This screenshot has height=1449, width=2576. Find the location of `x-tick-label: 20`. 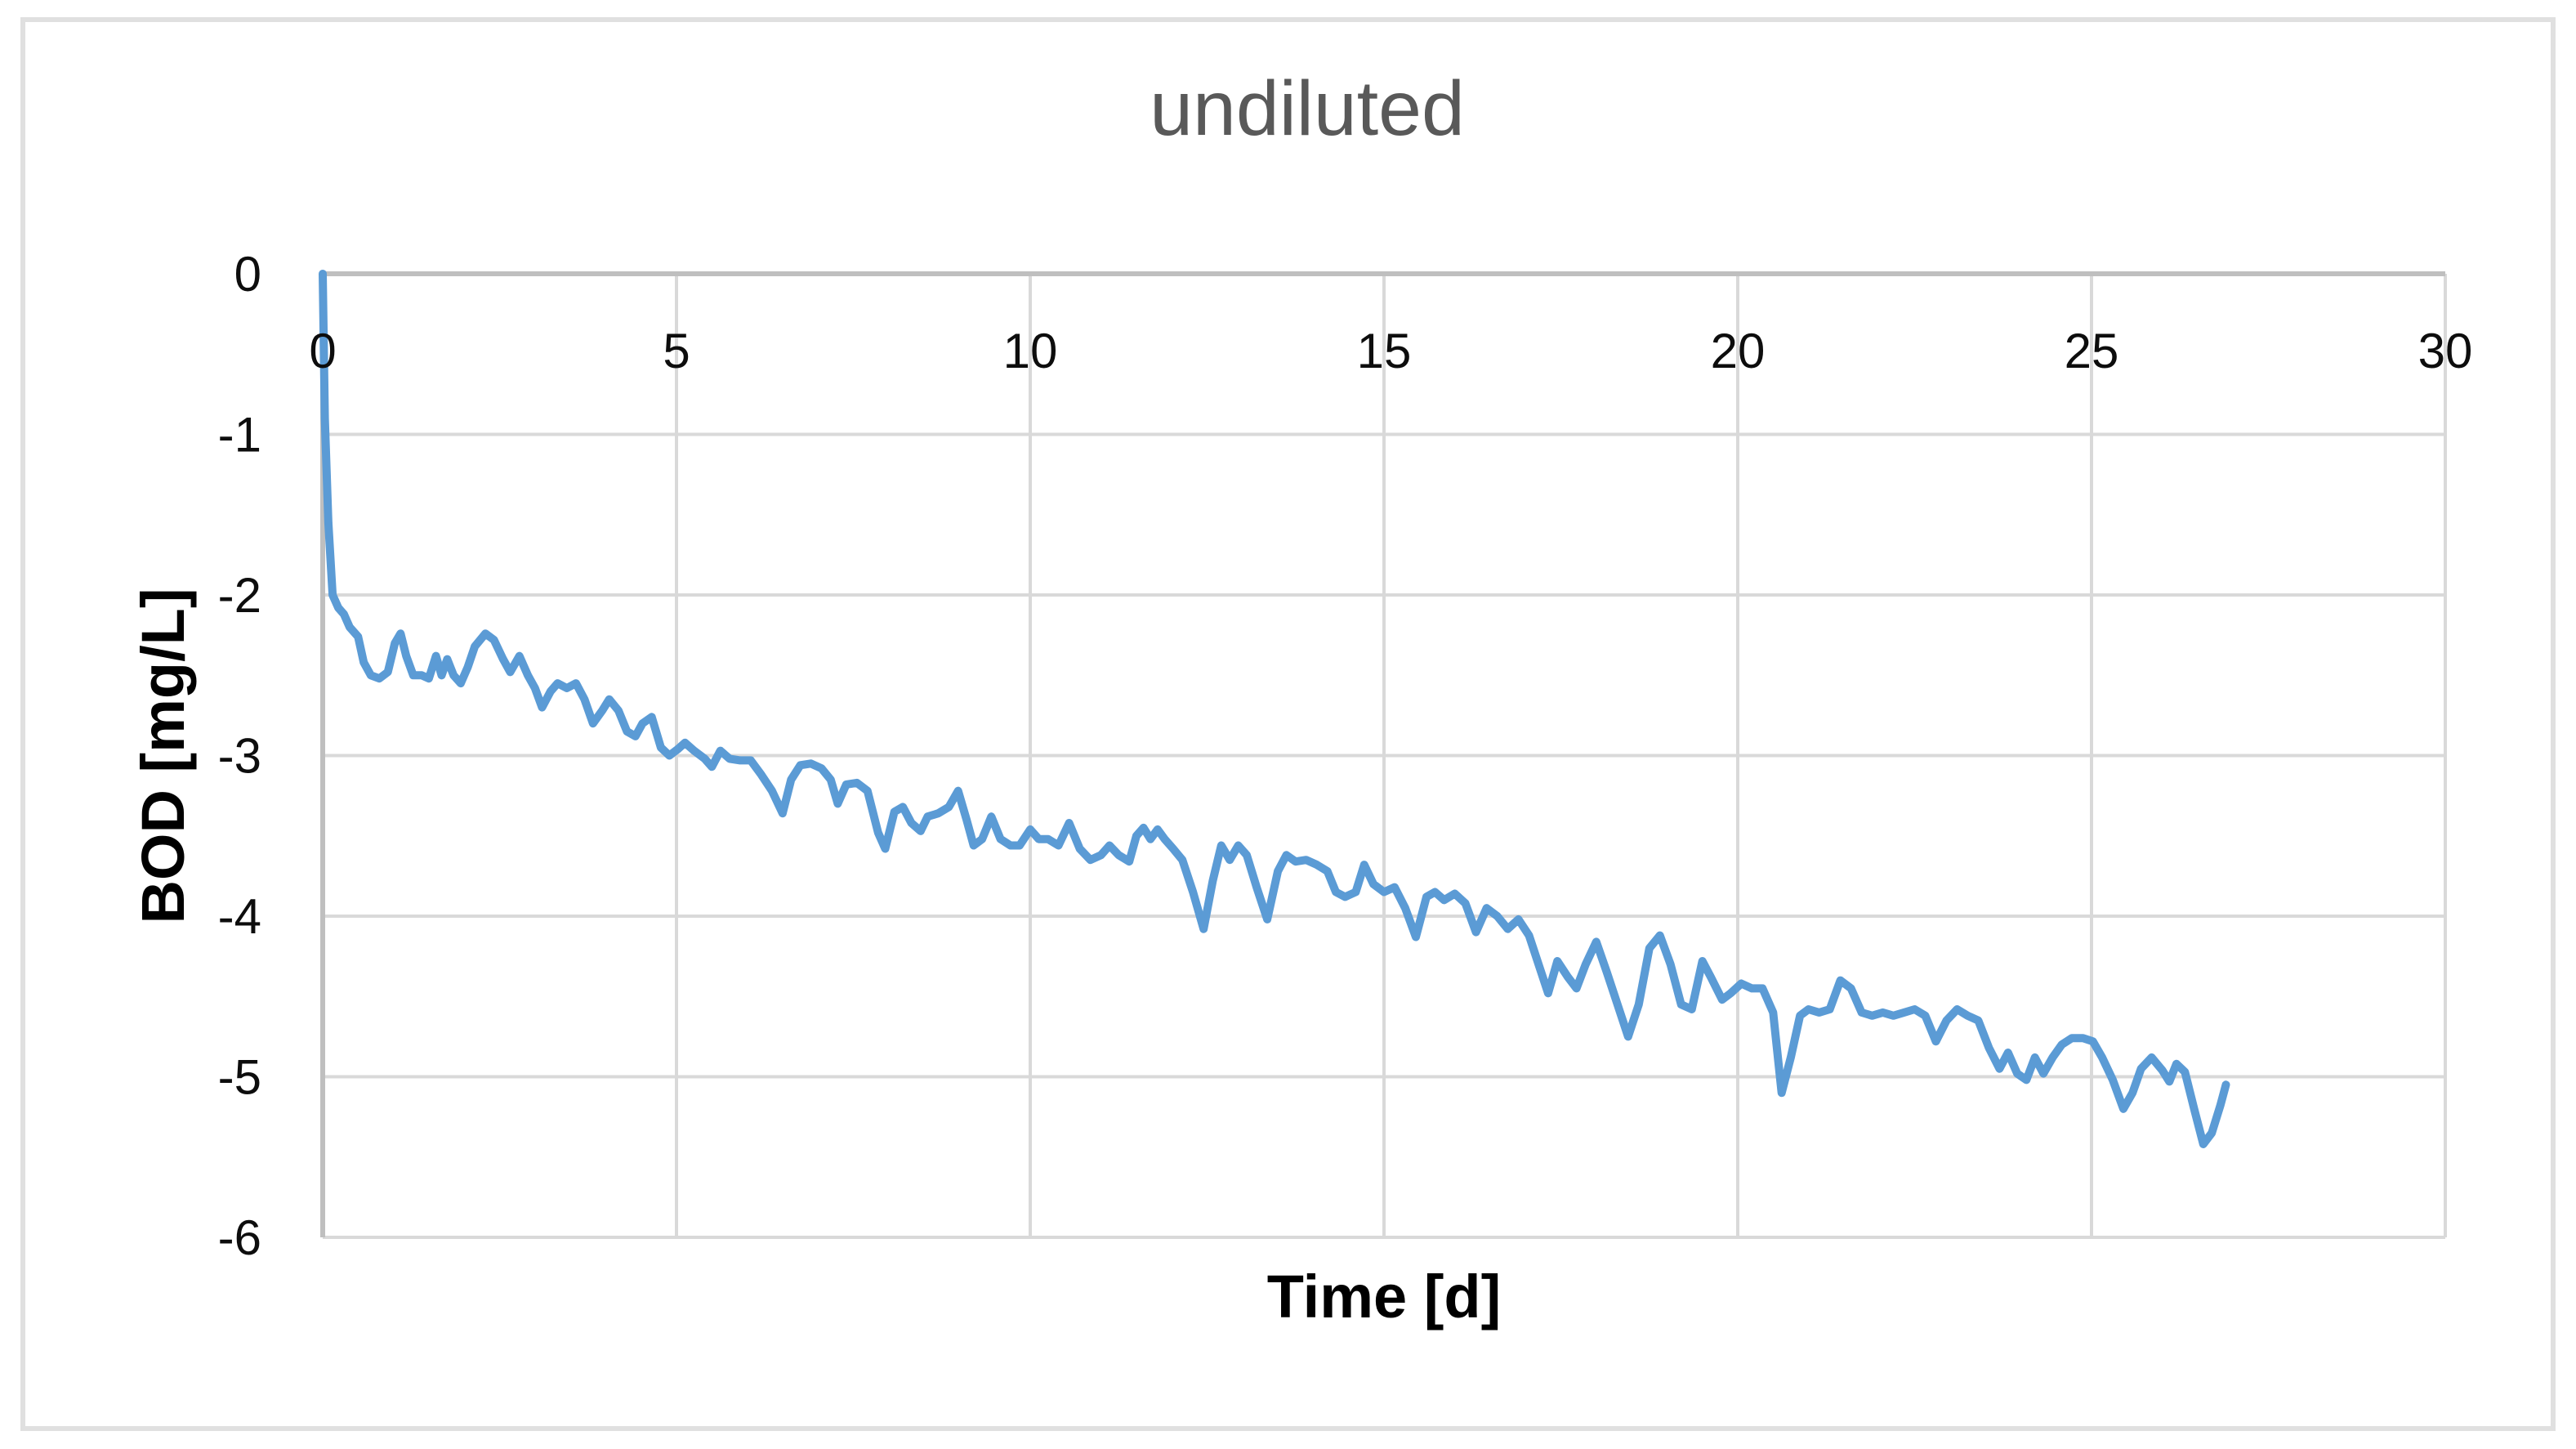

x-tick-label: 20 is located at coordinates (1739, 351).